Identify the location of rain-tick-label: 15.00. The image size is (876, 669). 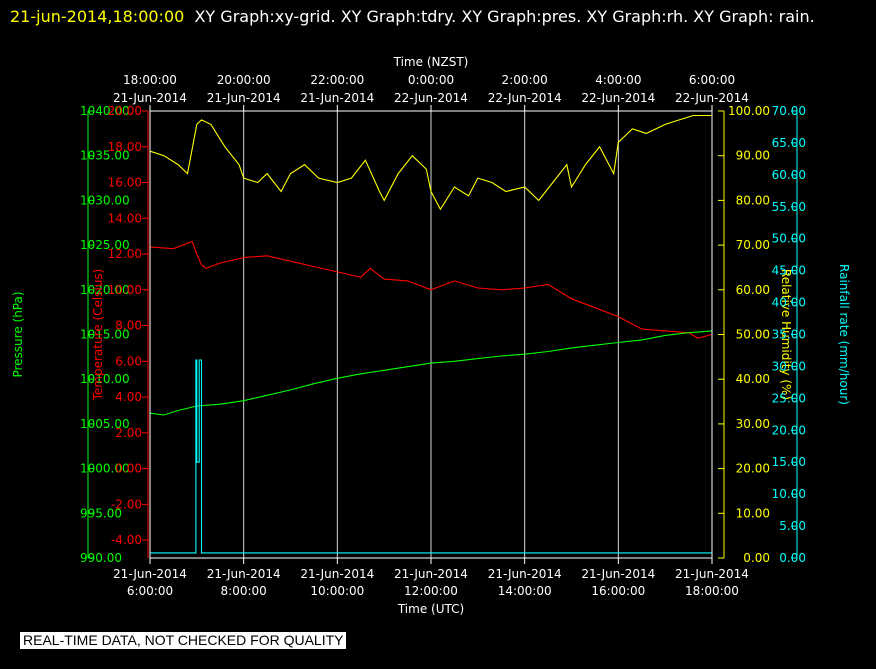
(789, 462).